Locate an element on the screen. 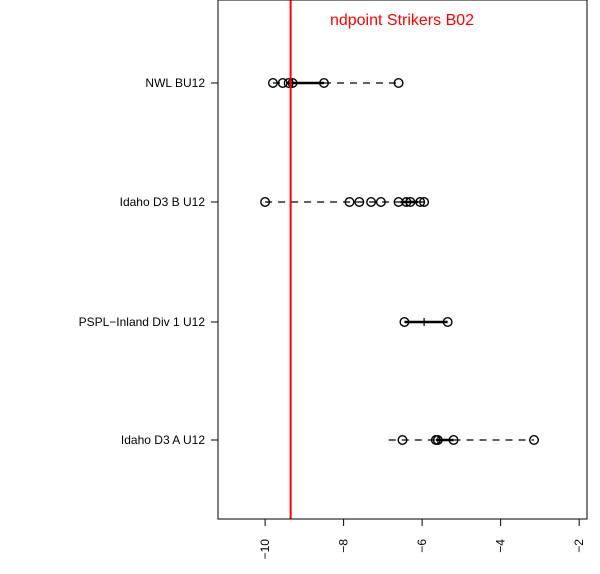 This screenshot has width=600, height=574. x-tick-label: −10 is located at coordinates (265, 549).